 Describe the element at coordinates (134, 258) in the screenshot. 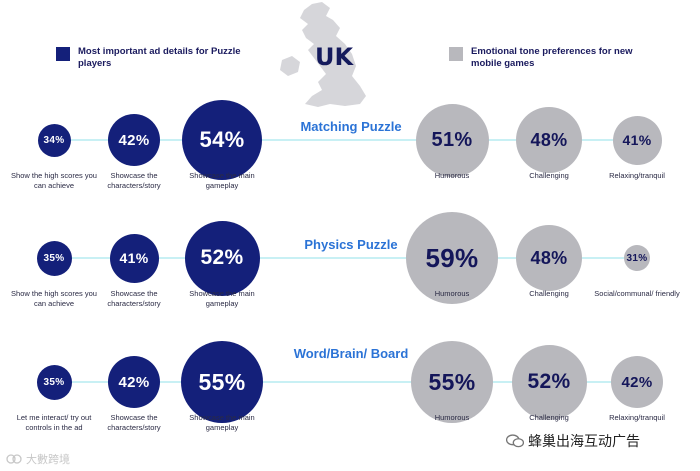

I see `ad-detail-bubble: 41%` at that location.